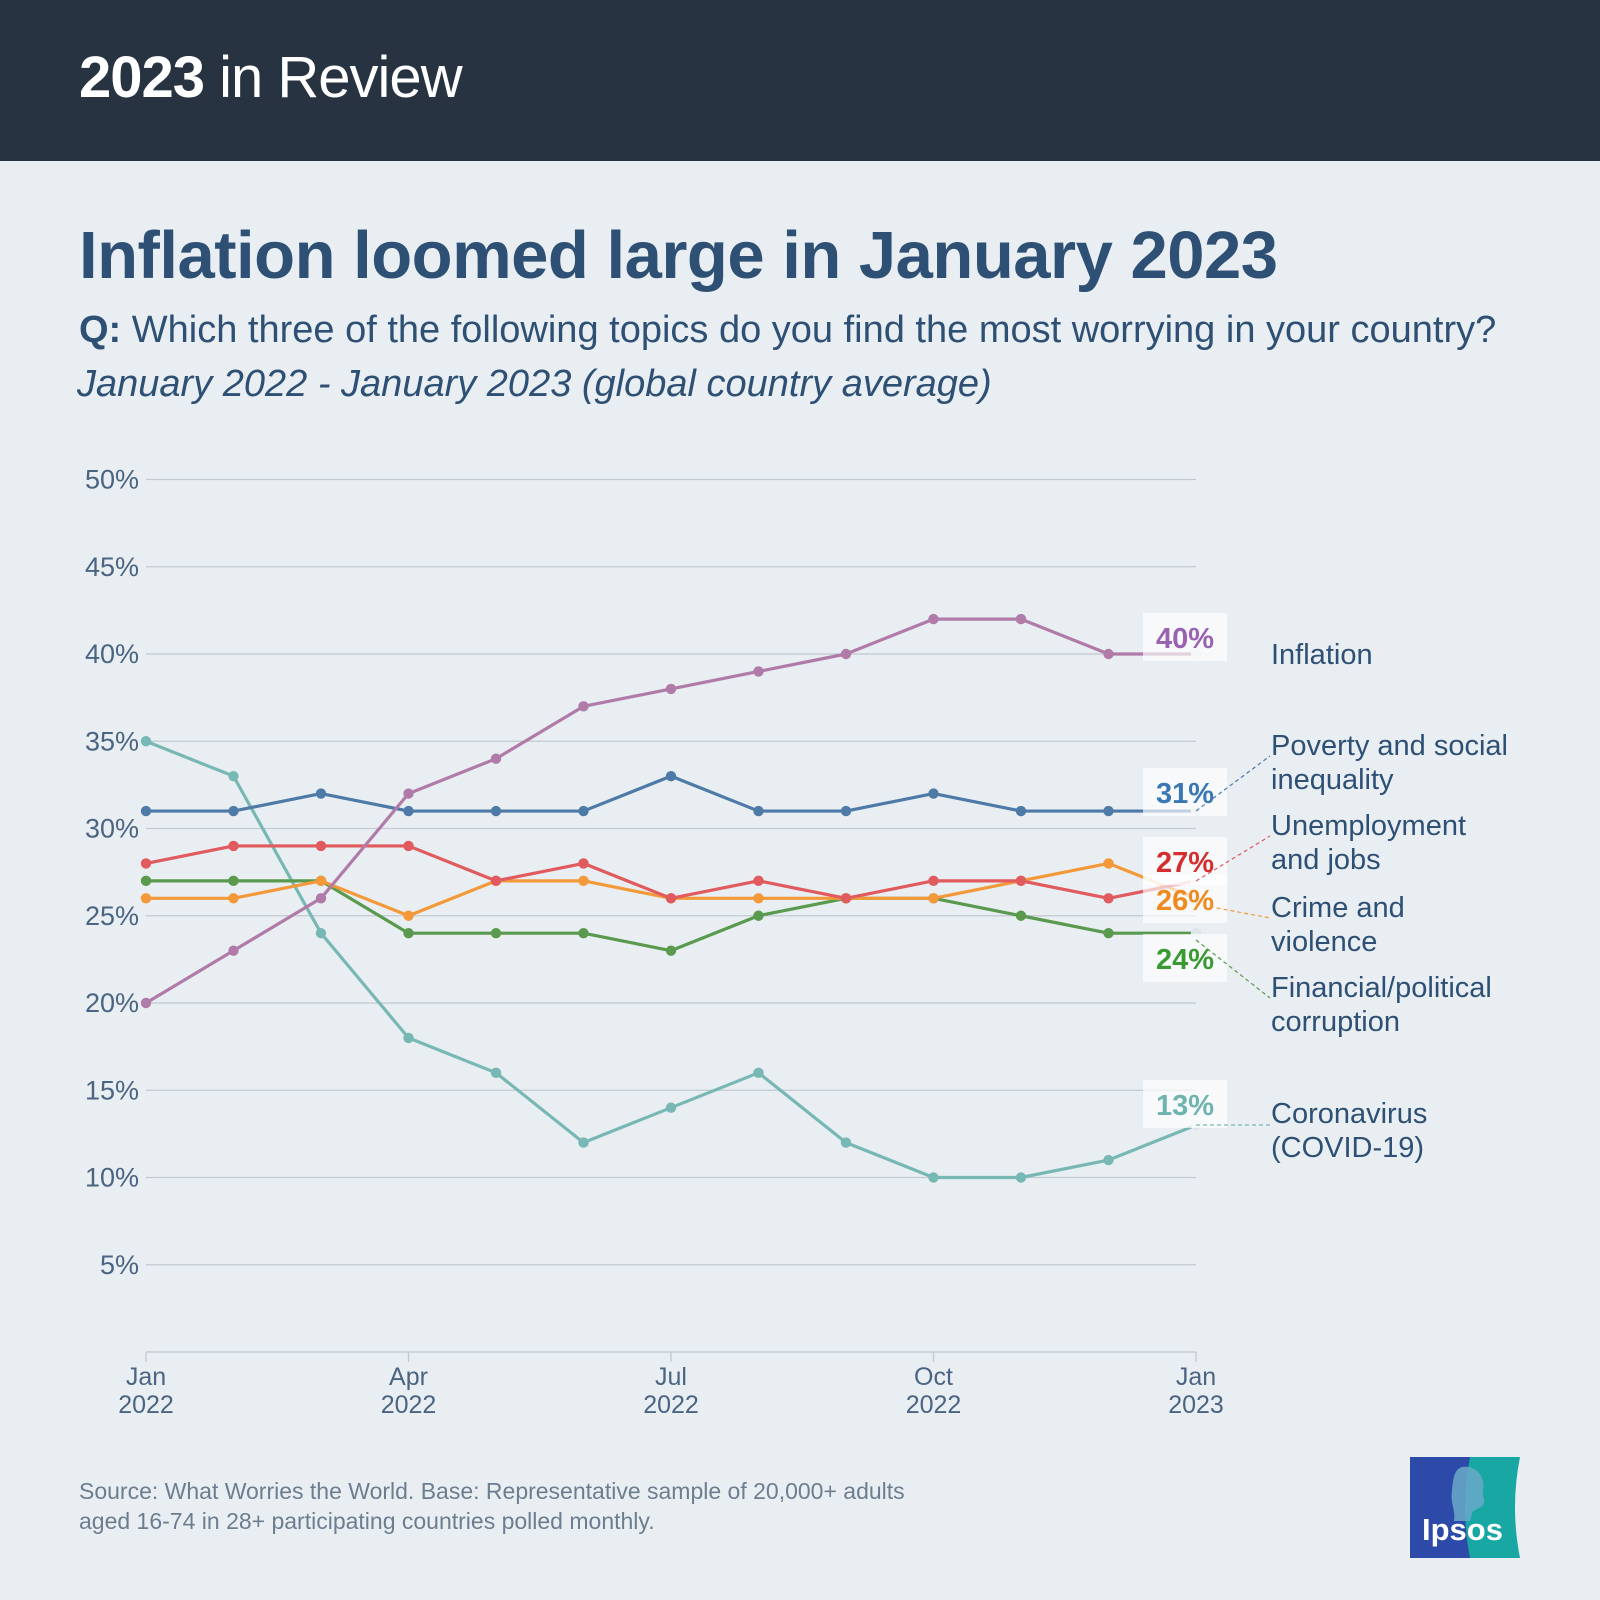 The image size is (1600, 1600). I want to click on question-prefix: Q:, so click(100, 330).